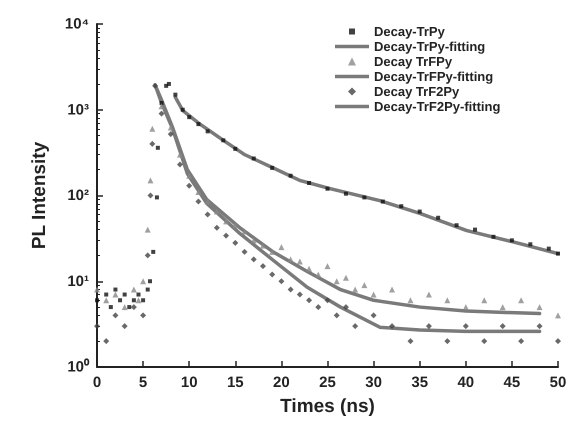 This screenshot has width=571, height=433. Describe the element at coordinates (417, 91) in the screenshot. I see `legend-label: Decay TrF2Py` at that location.